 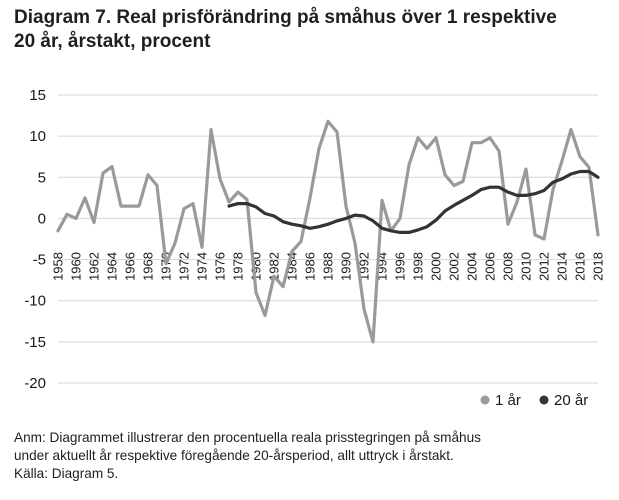 I want to click on legend-label-1-ar: 1 år, so click(x=508, y=400).